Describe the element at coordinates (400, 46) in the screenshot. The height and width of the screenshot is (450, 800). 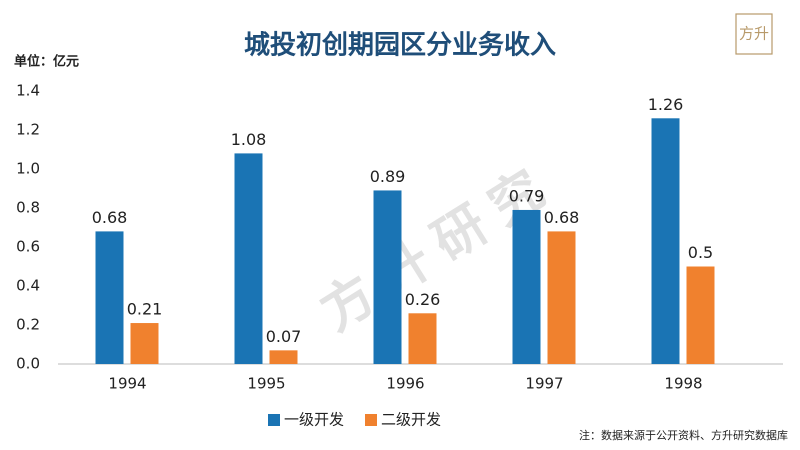
I see `chart-title: 城投初创期园区分业务收入` at that location.